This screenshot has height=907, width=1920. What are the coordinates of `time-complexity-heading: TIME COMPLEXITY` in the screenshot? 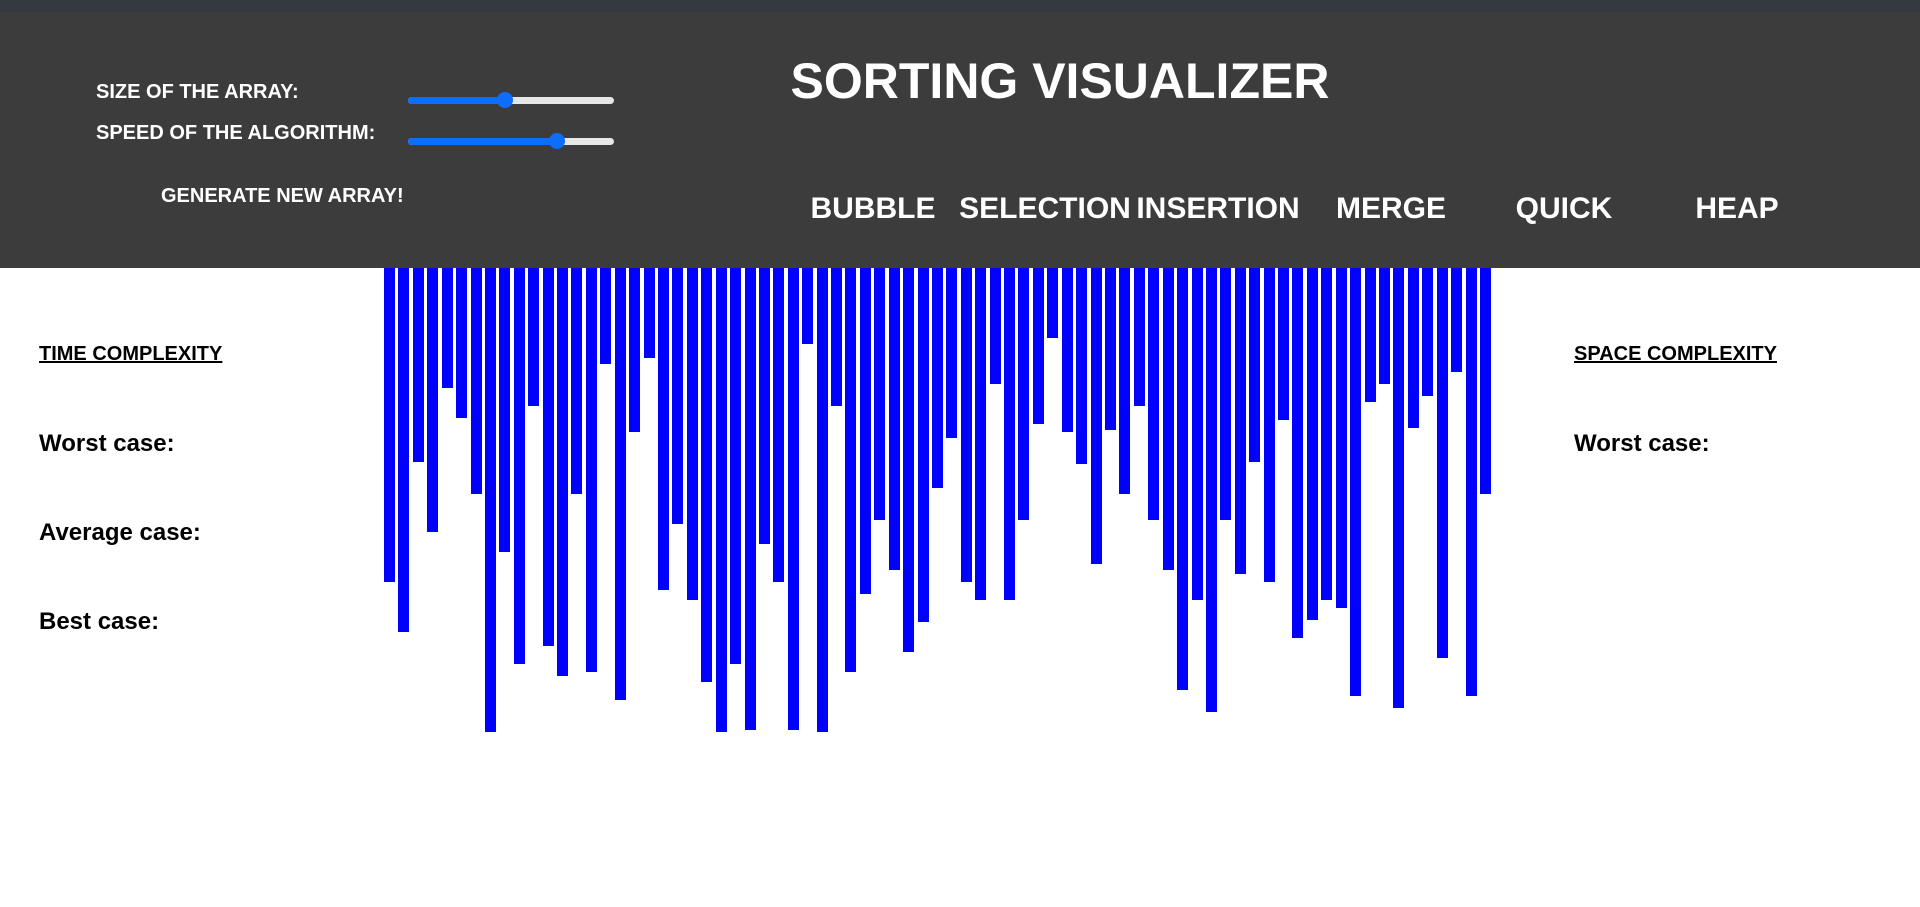 It's located at (131, 354).